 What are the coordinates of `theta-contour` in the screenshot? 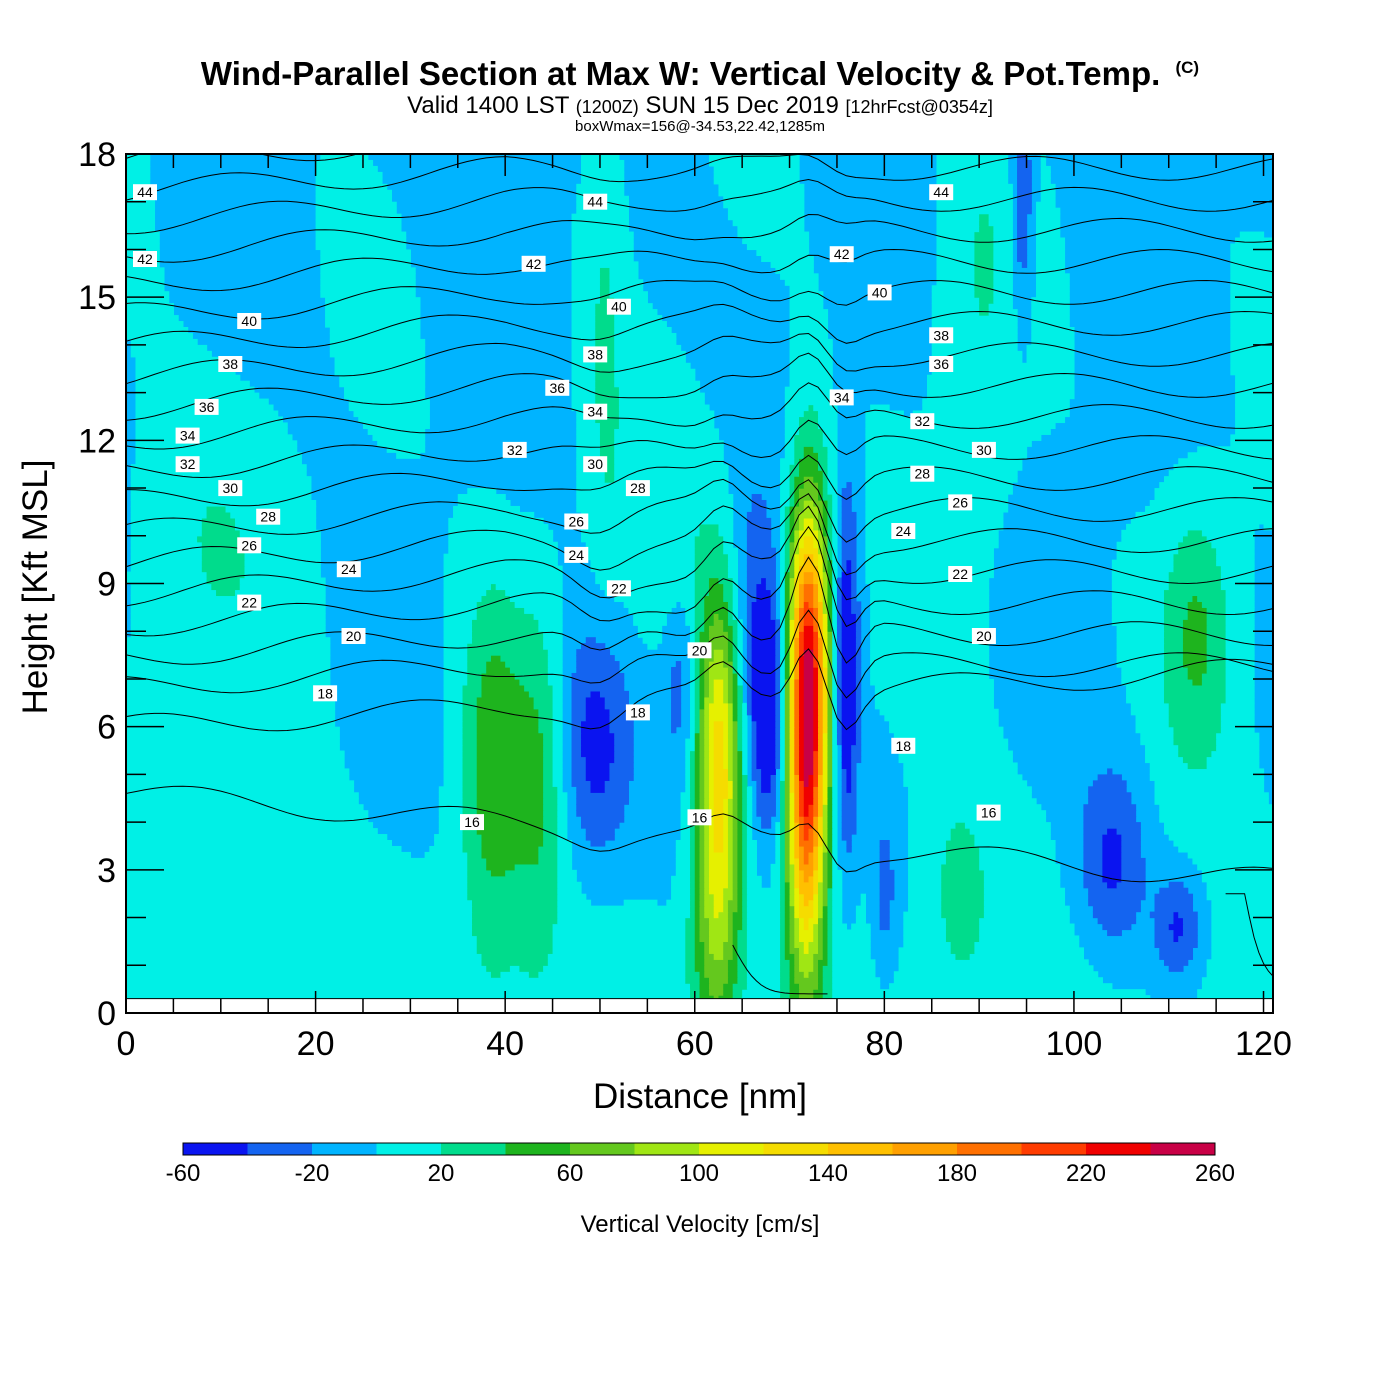 It's located at (699, 270).